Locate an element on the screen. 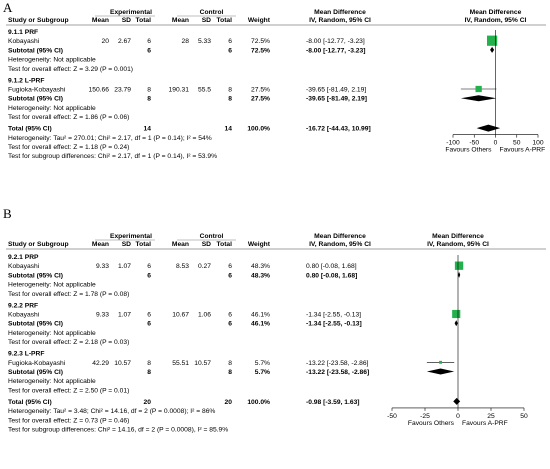 The height and width of the screenshot is (469, 550). study-ctl-mean: 8.53 is located at coordinates (182, 266).